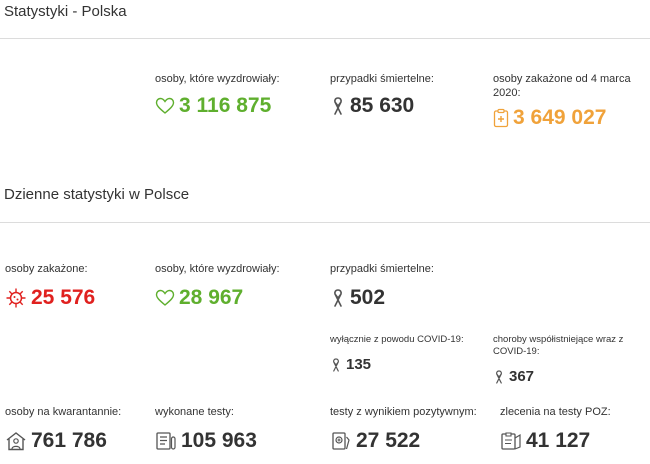 The width and height of the screenshot is (650, 464). What do you see at coordinates (501, 118) in the screenshot?
I see `clipboard-icon` at bounding box center [501, 118].